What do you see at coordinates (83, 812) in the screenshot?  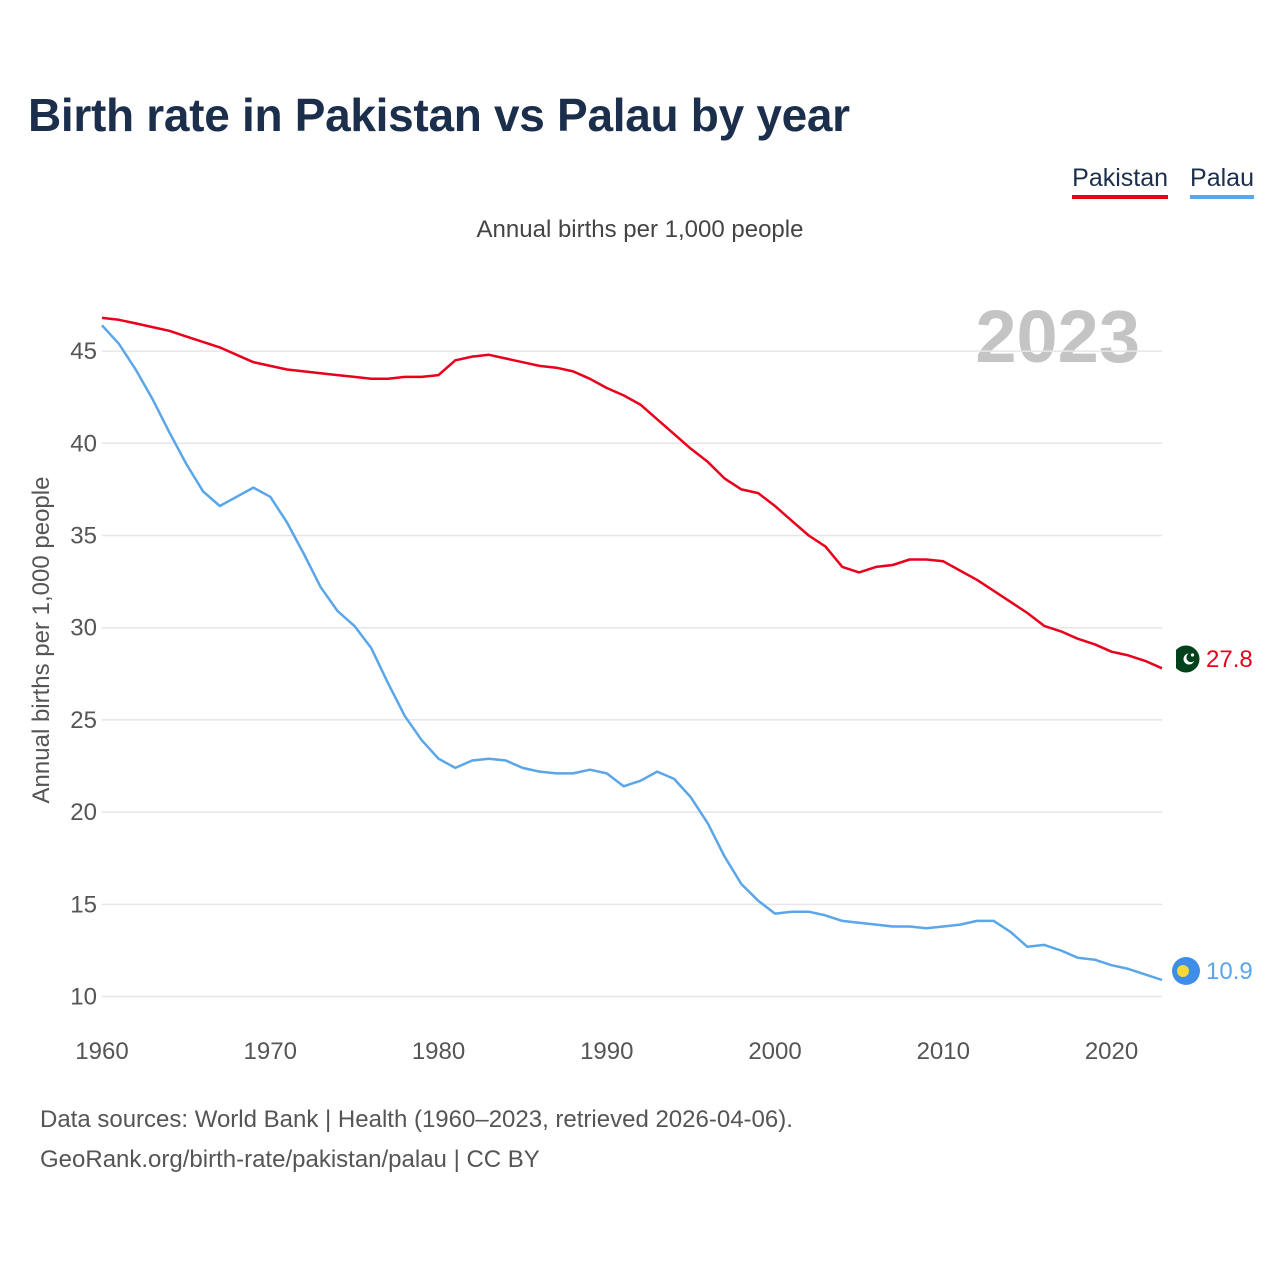 I see `y-tick-label-20: 20` at bounding box center [83, 812].